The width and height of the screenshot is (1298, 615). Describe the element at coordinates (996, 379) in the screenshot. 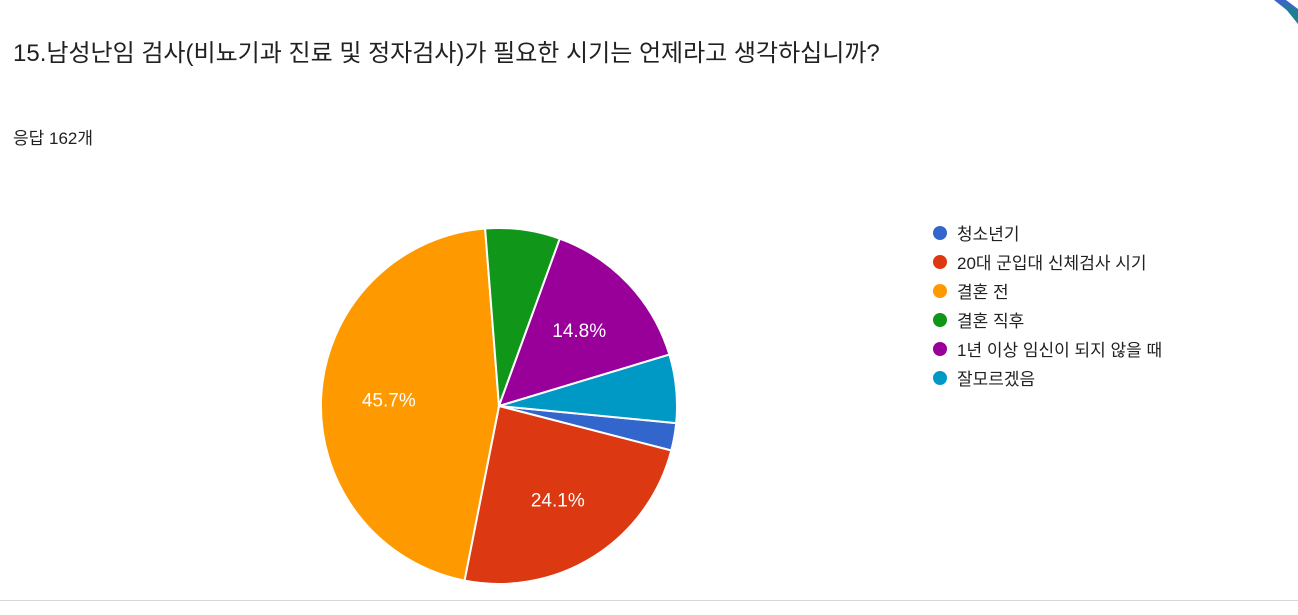

I see `legend-label: 잘모르겠음` at that location.